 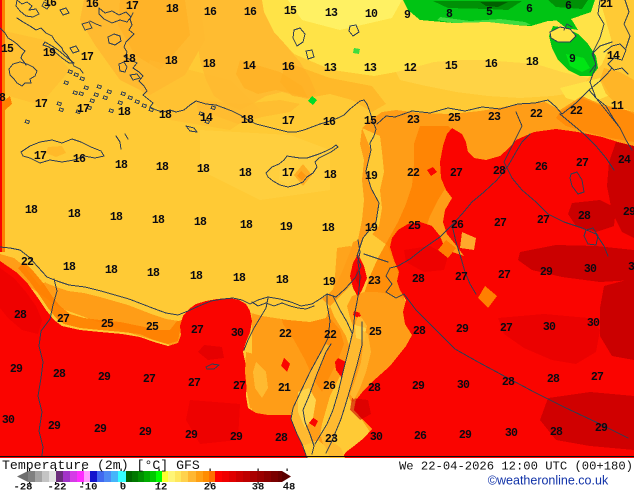 What do you see at coordinates (410, 68) in the screenshot?
I see `svg-text: 12` at bounding box center [410, 68].